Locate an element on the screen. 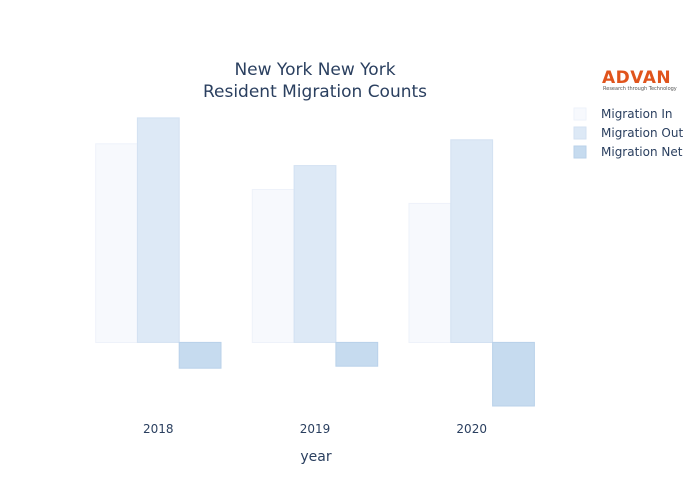  bar-migration-net-2019 is located at coordinates (357, 354).